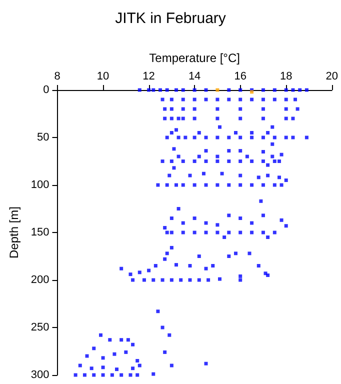  I want to click on chart-title: JITK in February, so click(170, 18).